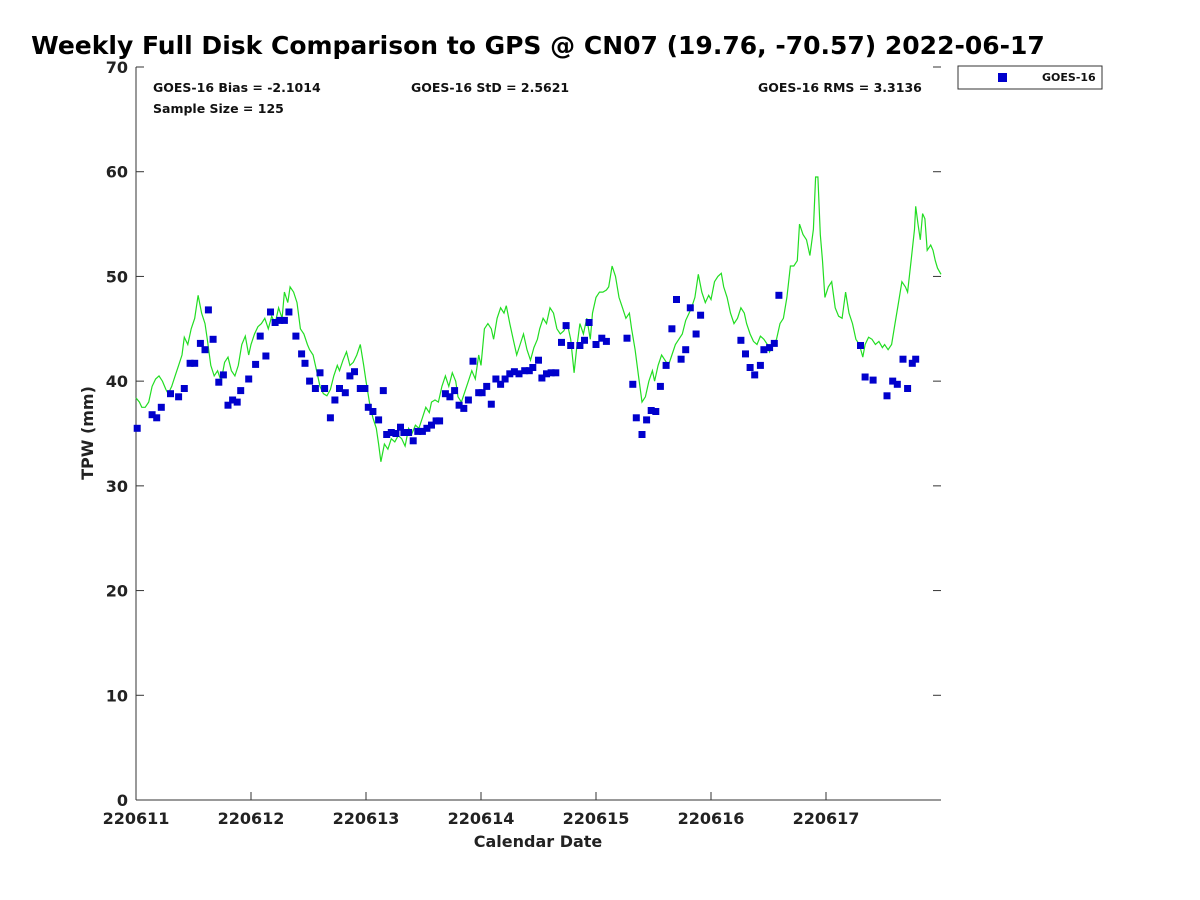  I want to click on x-tick-label: 220615, so click(596, 818).